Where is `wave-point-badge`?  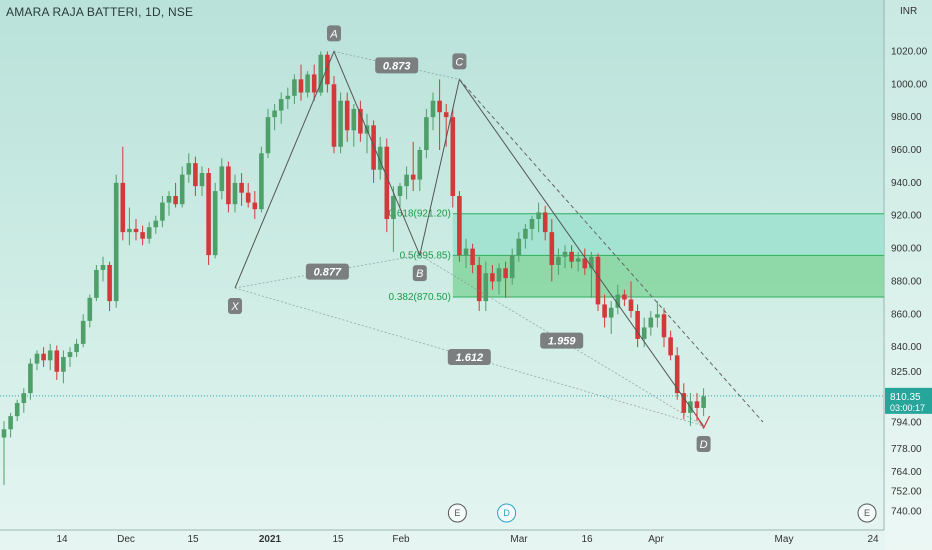 wave-point-badge is located at coordinates (235, 306).